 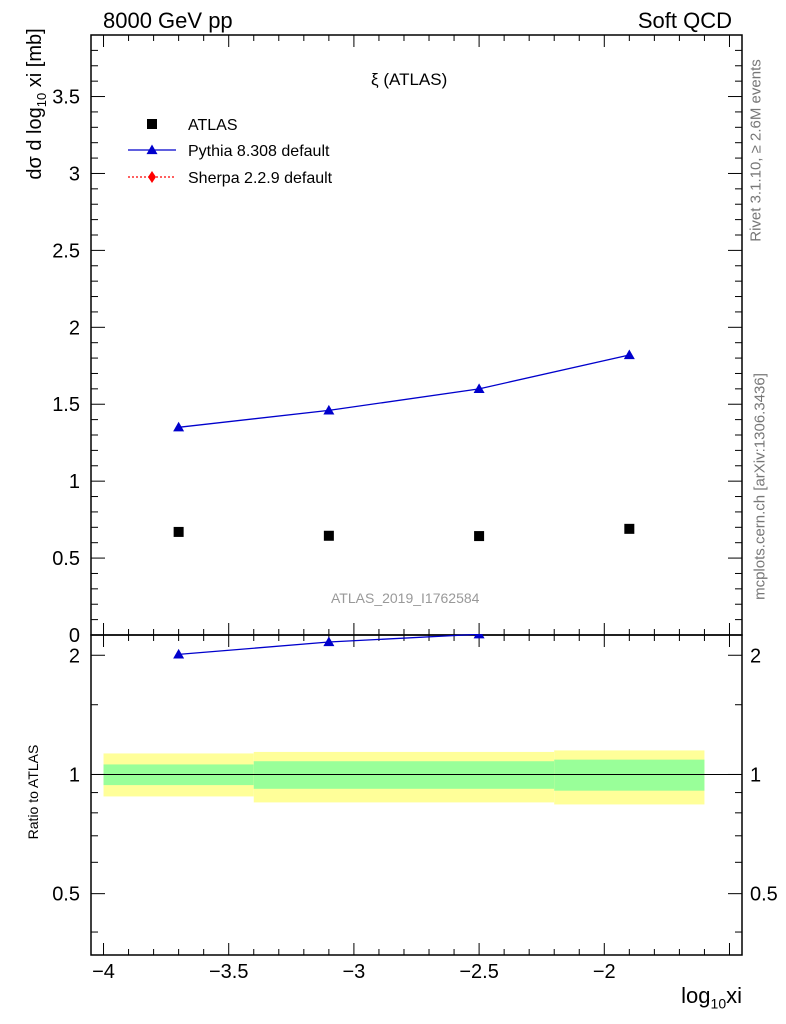 What do you see at coordinates (36, 111) in the screenshot?
I see `y-axis-label-denominator: d log10 xi` at bounding box center [36, 111].